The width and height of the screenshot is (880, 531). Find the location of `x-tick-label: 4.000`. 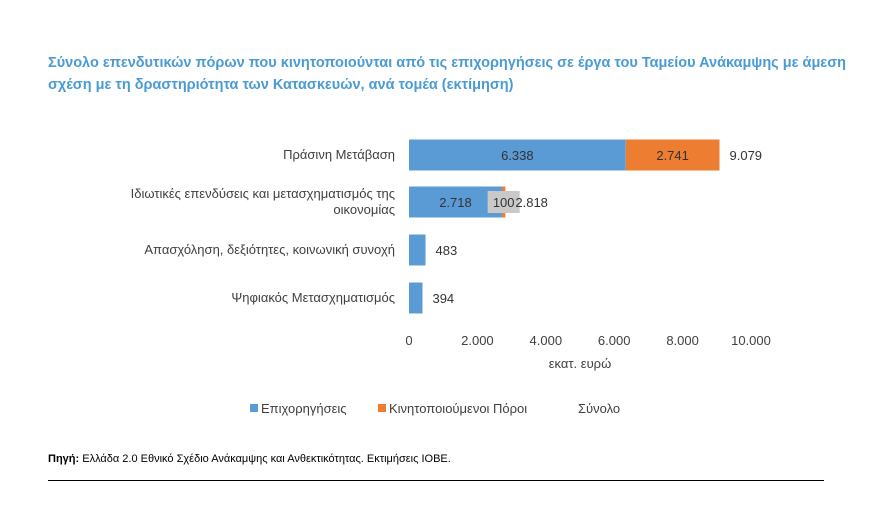

x-tick-label: 4.000 is located at coordinates (546, 340).